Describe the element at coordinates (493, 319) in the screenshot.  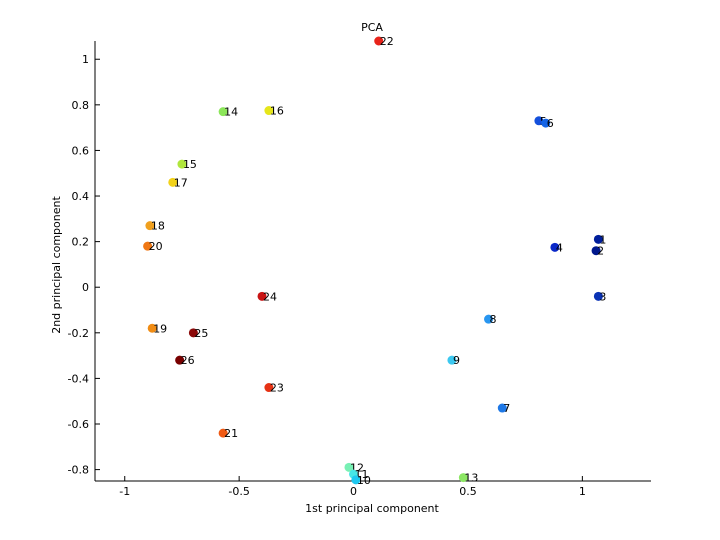
I see `data-point-label: 8` at that location.